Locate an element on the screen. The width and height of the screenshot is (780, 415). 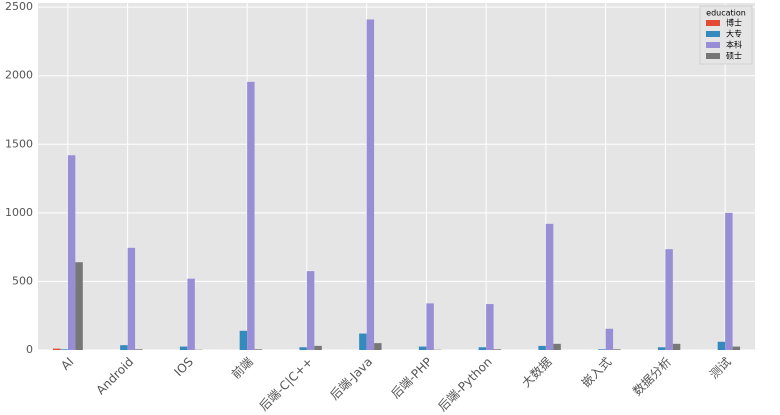
y-tick-label: 2500 is located at coordinates (19, 6).